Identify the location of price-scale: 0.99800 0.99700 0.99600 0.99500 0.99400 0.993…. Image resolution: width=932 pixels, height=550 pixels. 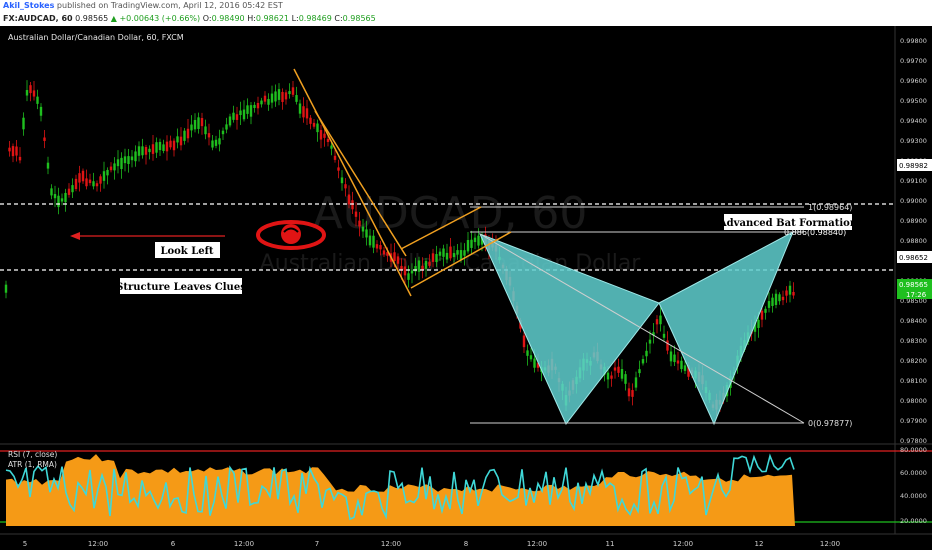
(913, 241).